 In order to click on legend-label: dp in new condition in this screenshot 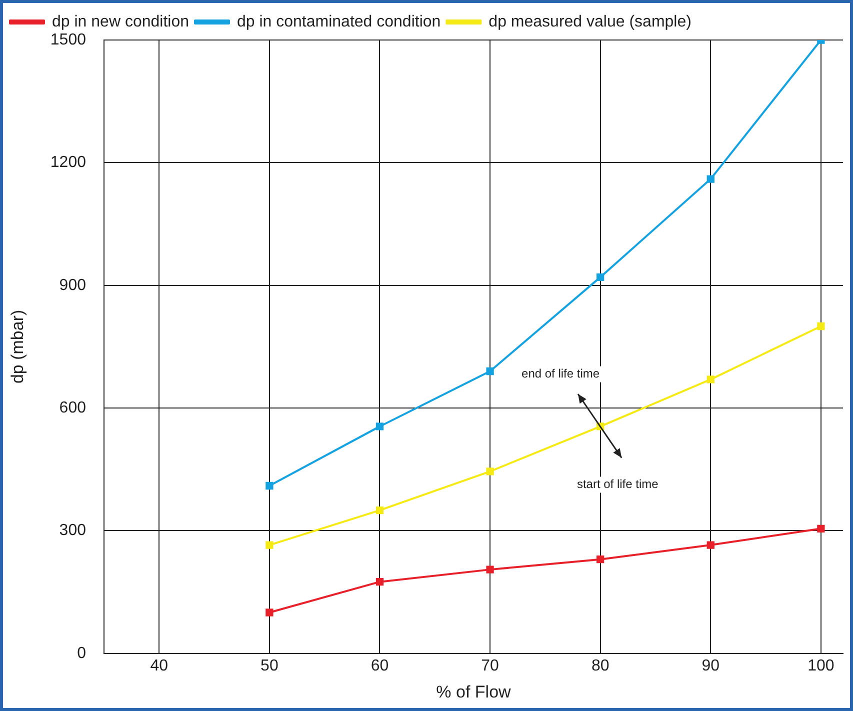, I will do `click(120, 21)`.